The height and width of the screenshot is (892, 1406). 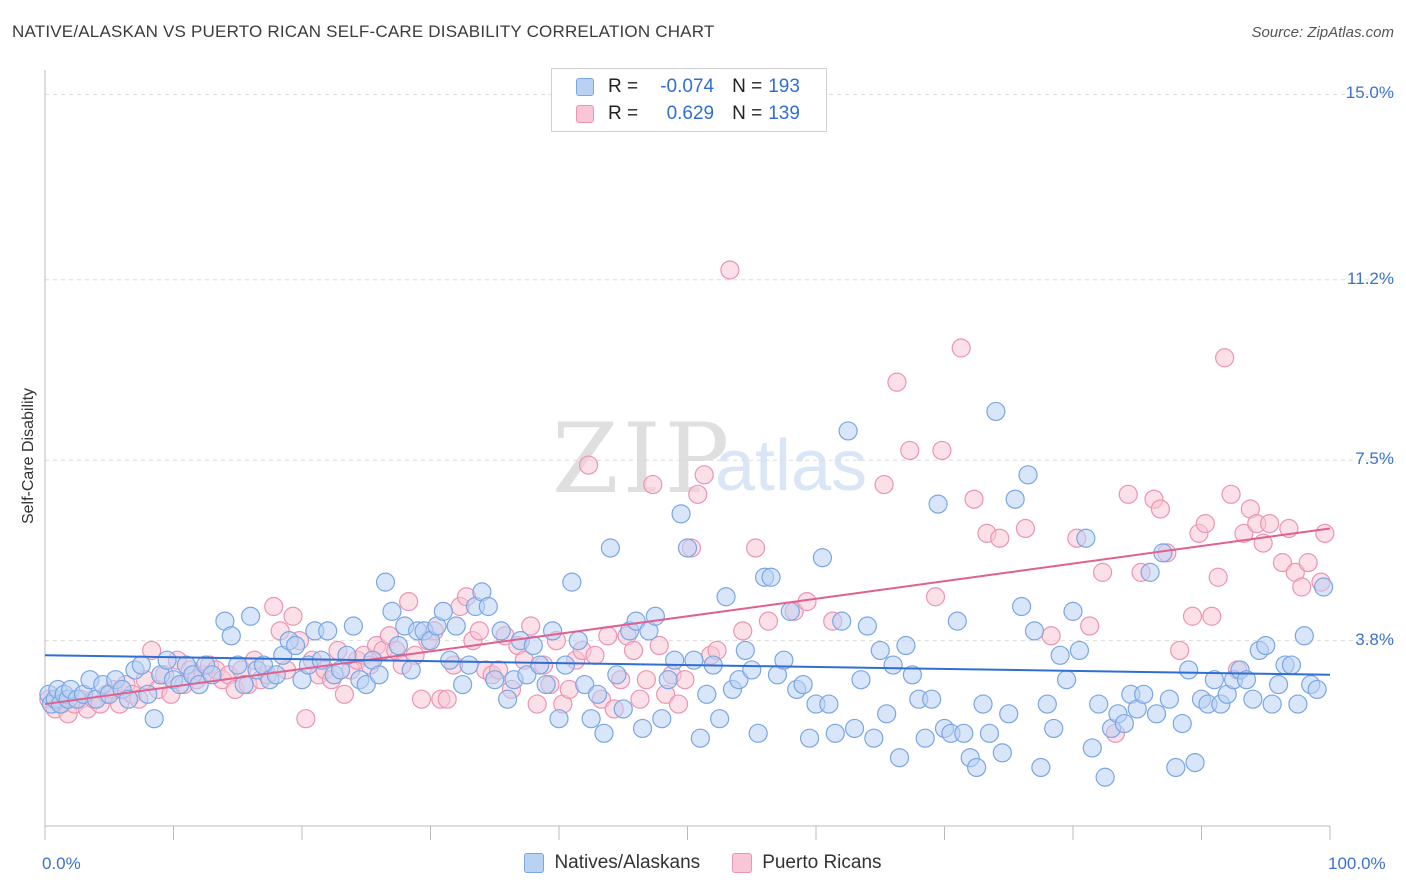 I want to click on series-legend: Natives/Alaskans Puerto Ricans, so click(x=703, y=863).